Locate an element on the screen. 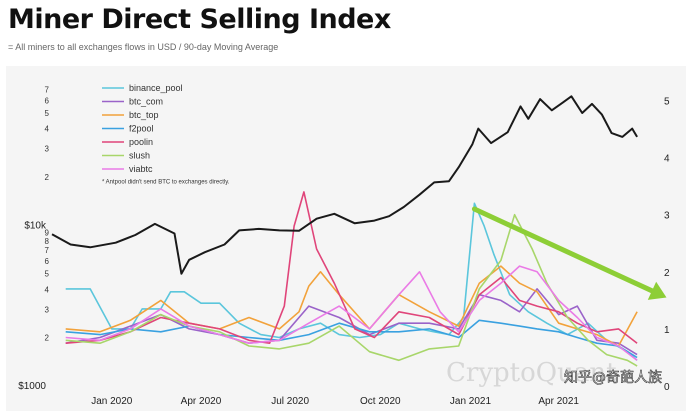 The width and height of the screenshot is (692, 411). x-axis-tick: Apr 2021 is located at coordinates (558, 401).